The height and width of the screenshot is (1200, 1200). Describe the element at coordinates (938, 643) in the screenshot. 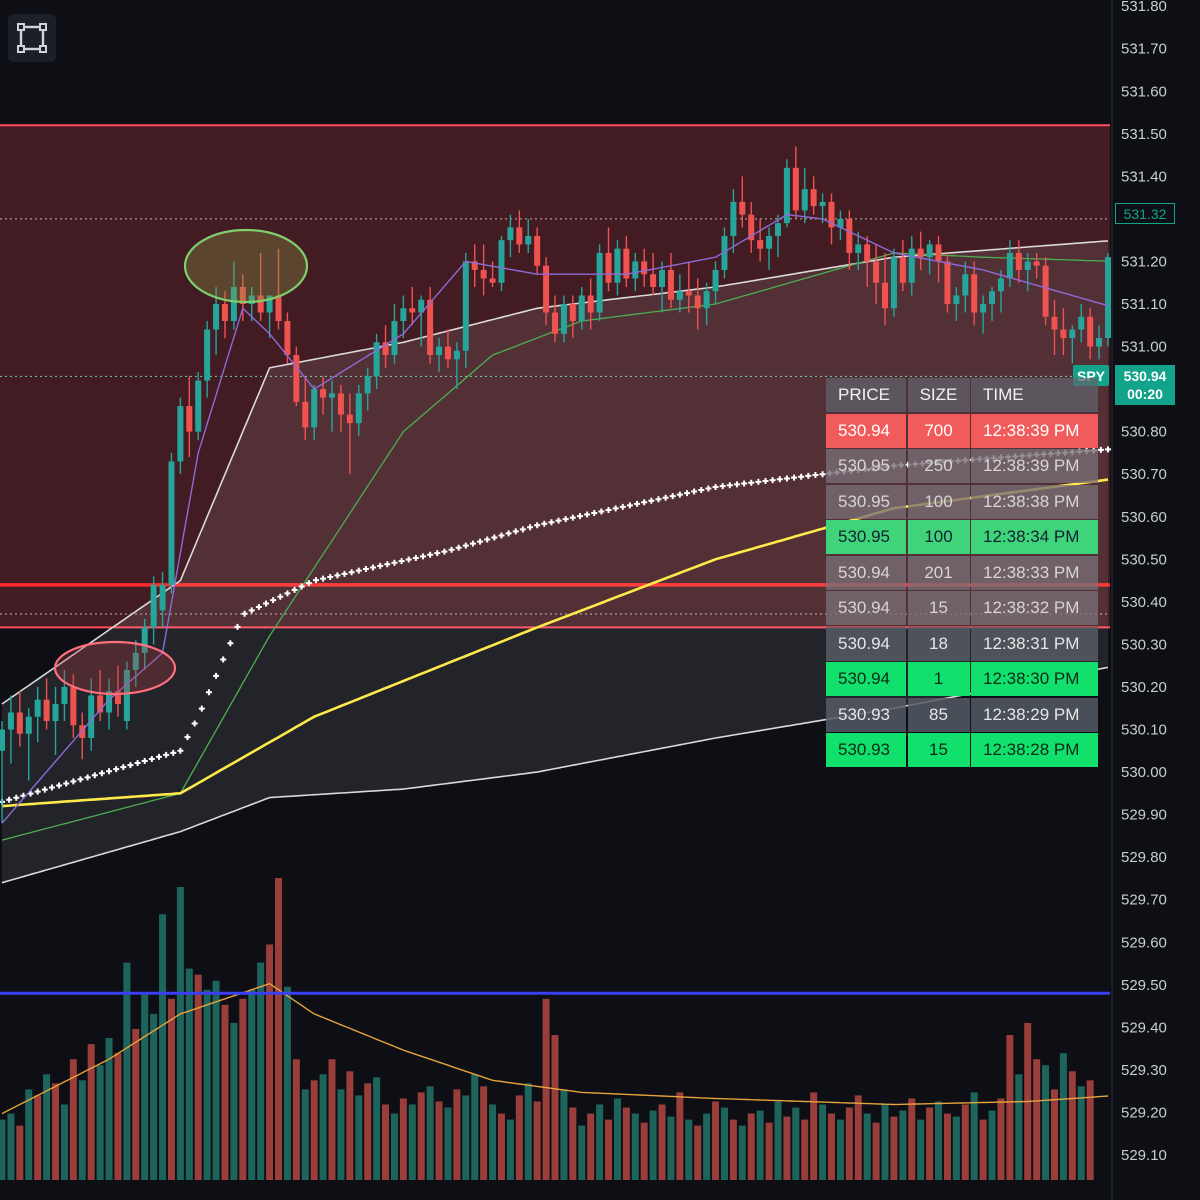

I see `trade-size: 18` at that location.